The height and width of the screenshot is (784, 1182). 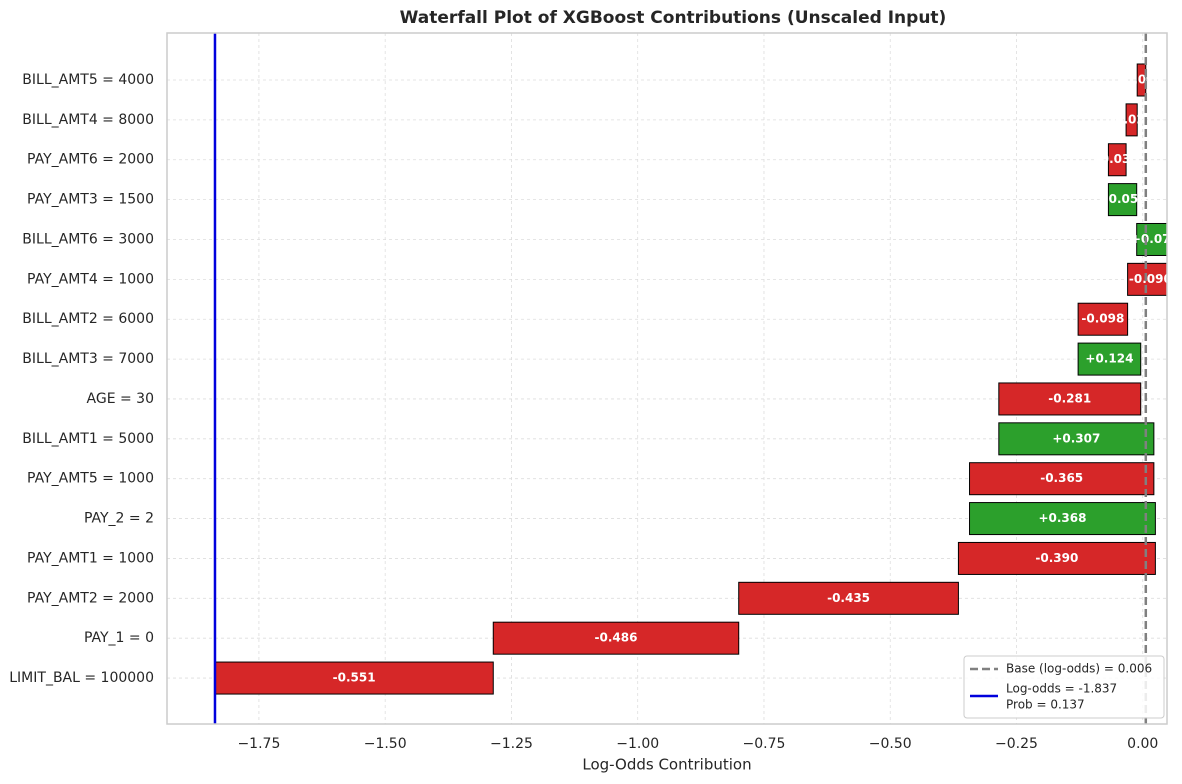 What do you see at coordinates (890, 744) in the screenshot?
I see `x-tick-label: −0.50` at bounding box center [890, 744].